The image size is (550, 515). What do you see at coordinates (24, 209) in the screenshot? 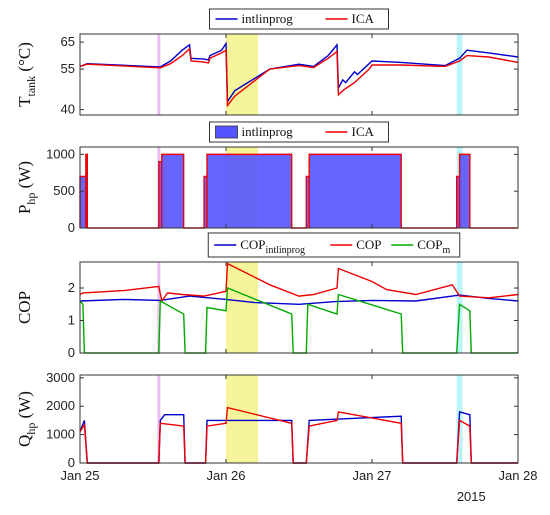
I see `y-axis-label-main: P` at bounding box center [24, 209].